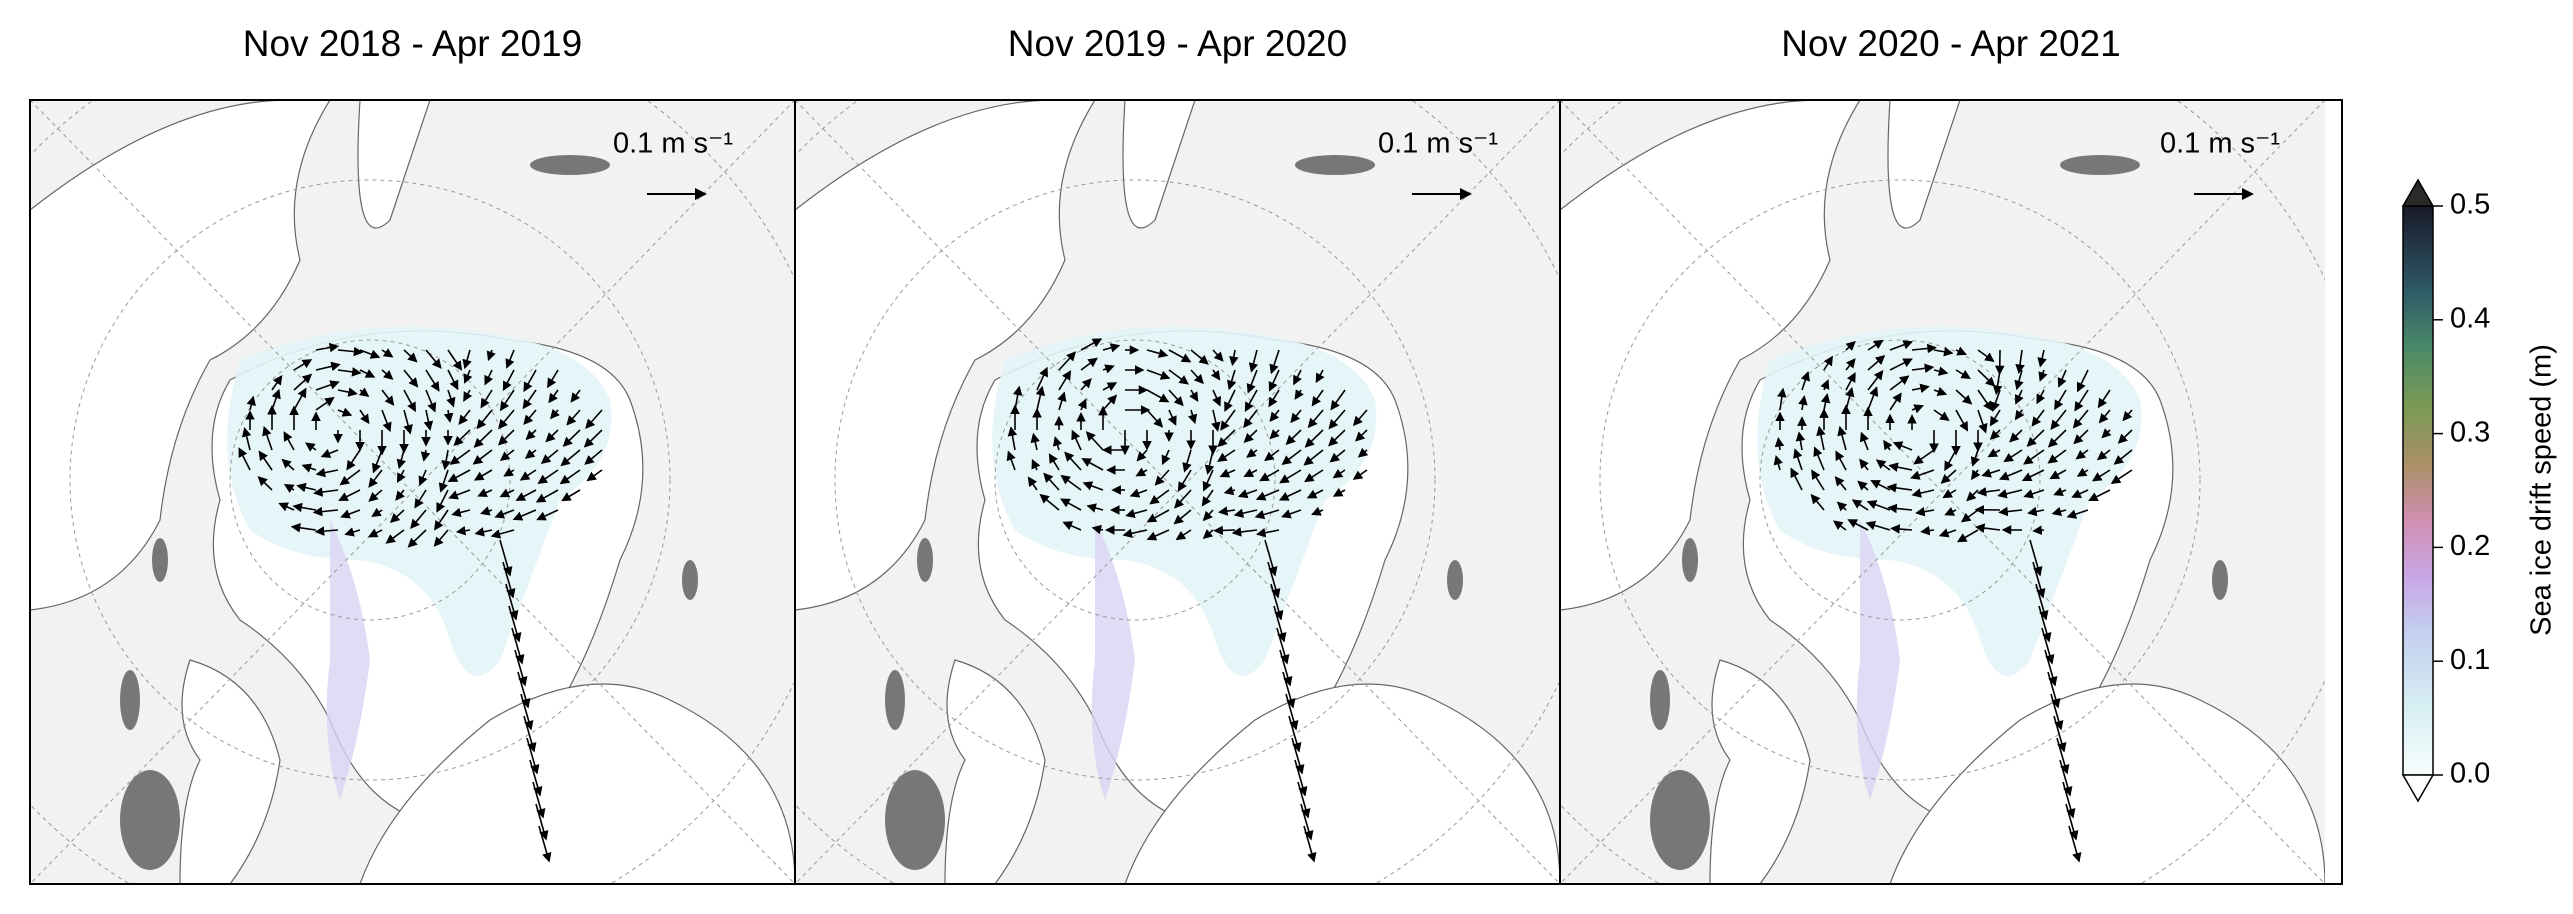 The height and width of the screenshot is (914, 2573). I want to click on colorbar-tick-label: 0.5, so click(2470, 205).